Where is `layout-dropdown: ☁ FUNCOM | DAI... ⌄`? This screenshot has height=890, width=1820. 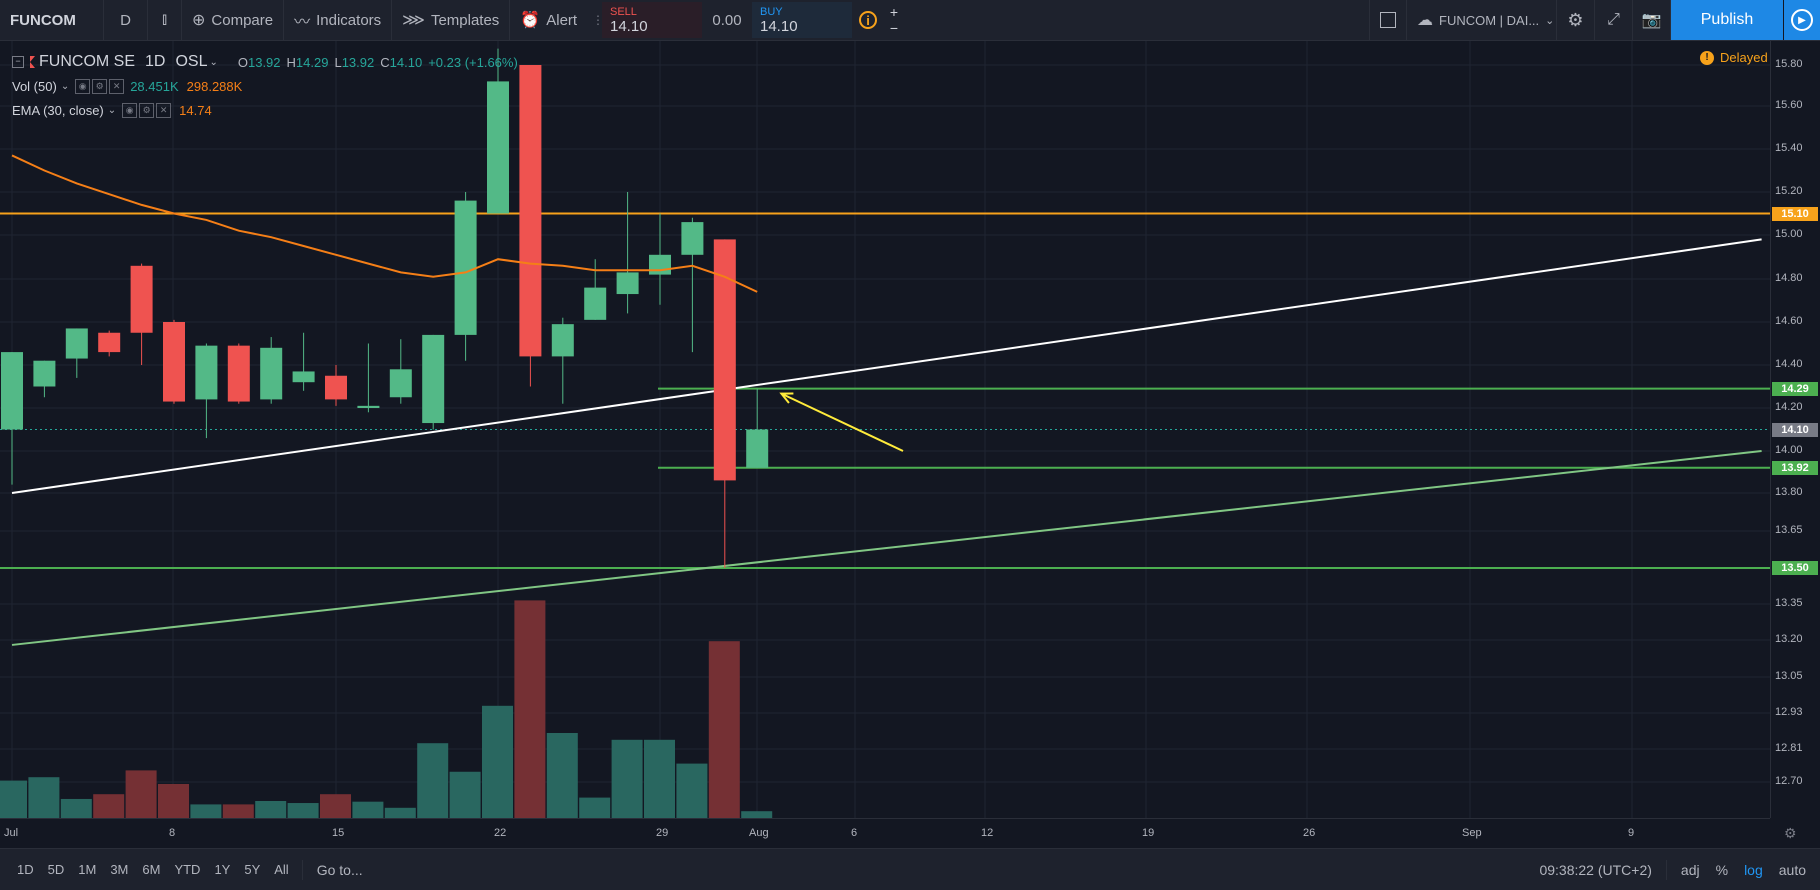
layout-dropdown: ☁ FUNCOM | DAI... ⌄ is located at coordinates (1482, 20).